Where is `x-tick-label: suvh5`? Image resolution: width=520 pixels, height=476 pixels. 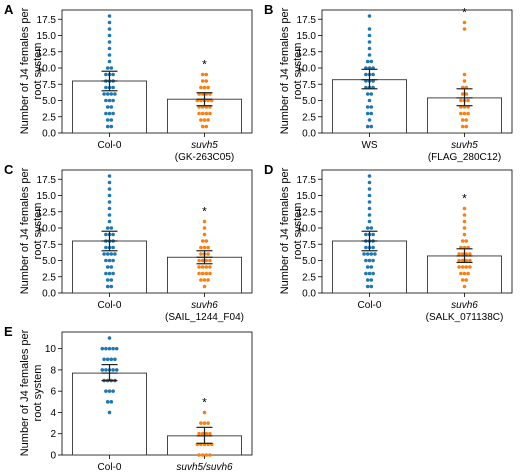
x-tick-label: suvh5 is located at coordinates (464, 145).